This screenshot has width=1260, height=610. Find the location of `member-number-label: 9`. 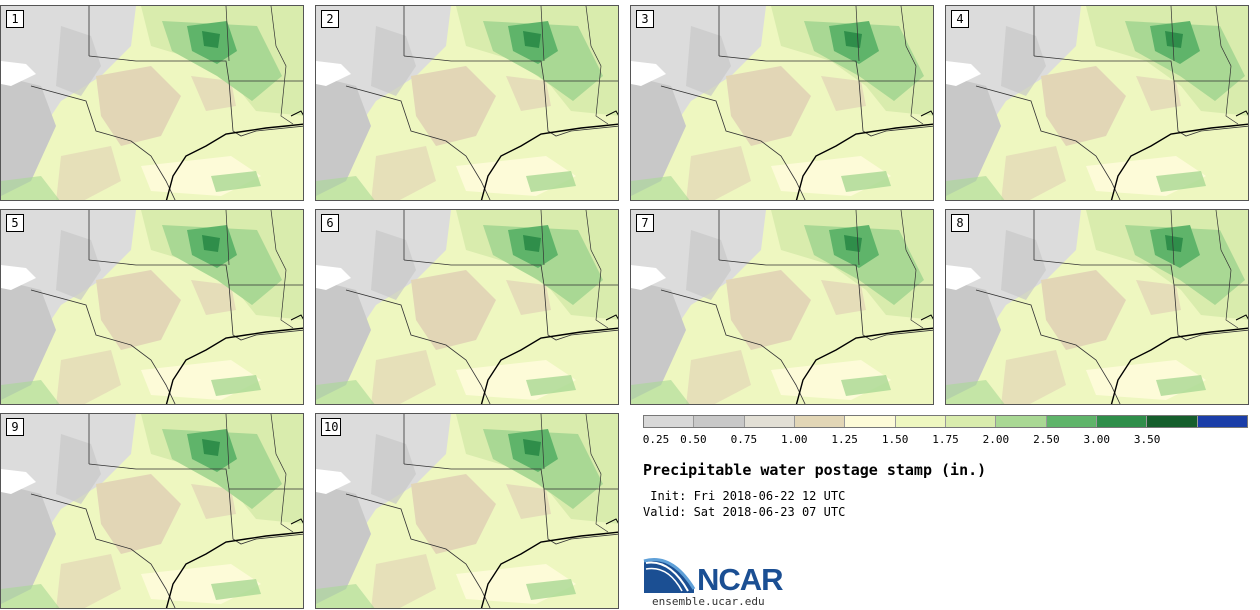

member-number-label: 9 is located at coordinates (15, 427).